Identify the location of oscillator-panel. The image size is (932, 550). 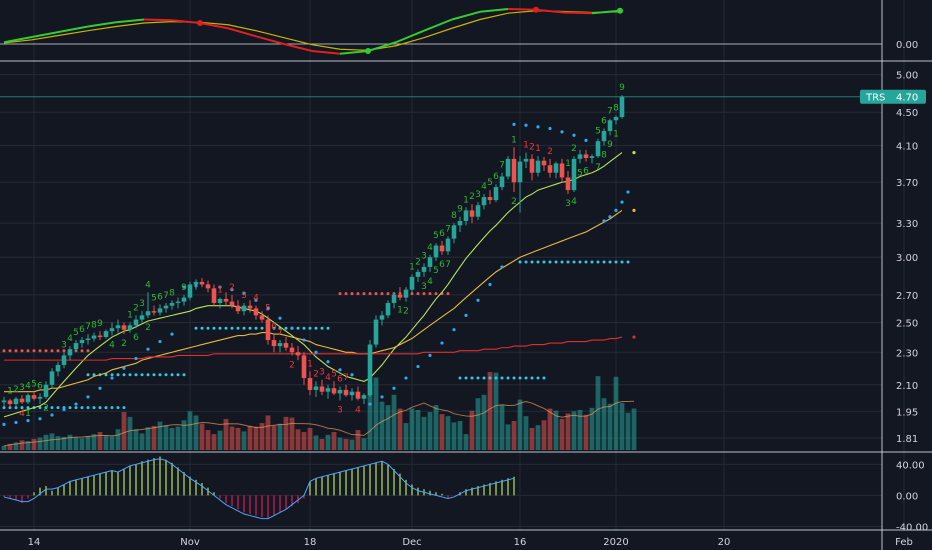
(441, 30).